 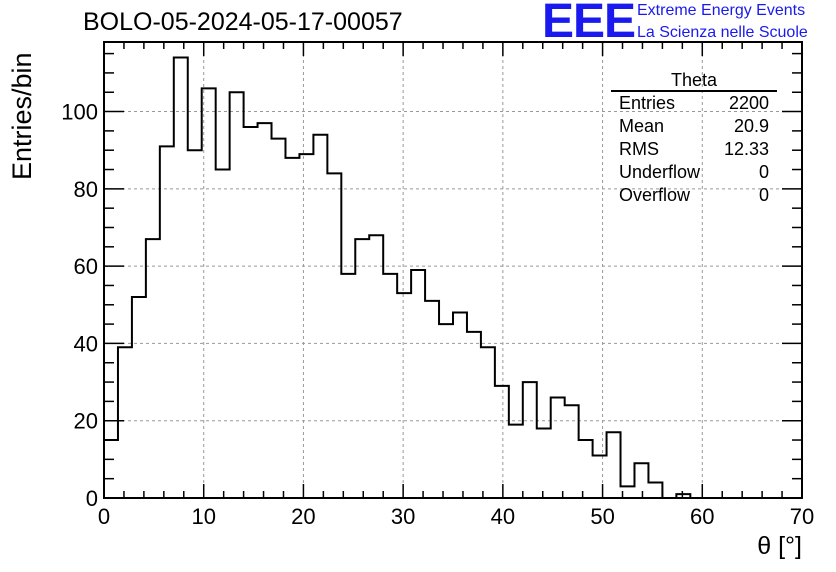 I want to click on x-tick-label: 40, so click(x=503, y=516).